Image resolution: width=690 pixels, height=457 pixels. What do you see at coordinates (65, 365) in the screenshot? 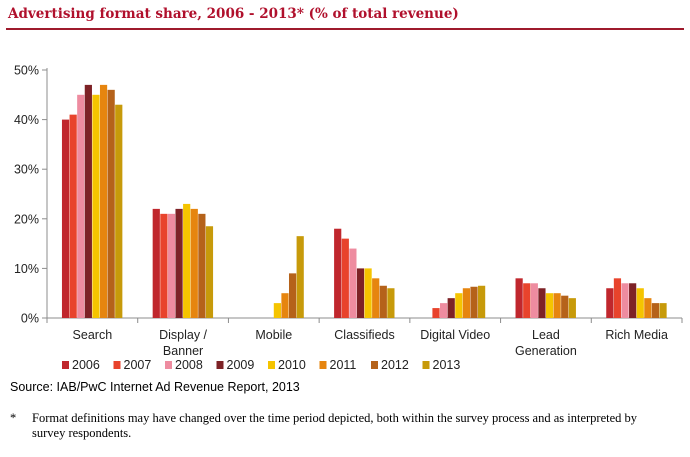
I see `legend-swatch-2006` at bounding box center [65, 365].